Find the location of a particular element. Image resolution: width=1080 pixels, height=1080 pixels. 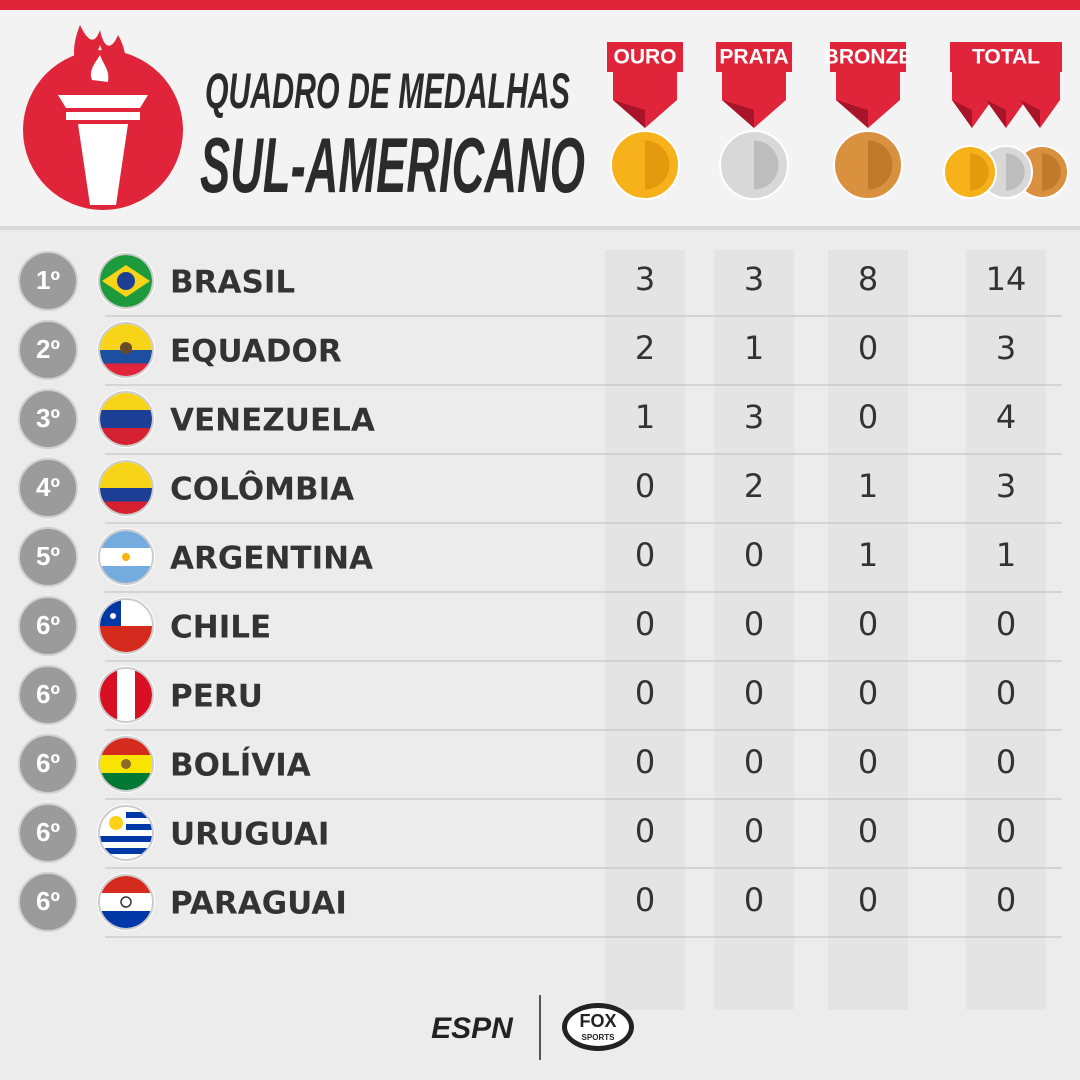

flag-emblem is located at coordinates (126, 348).